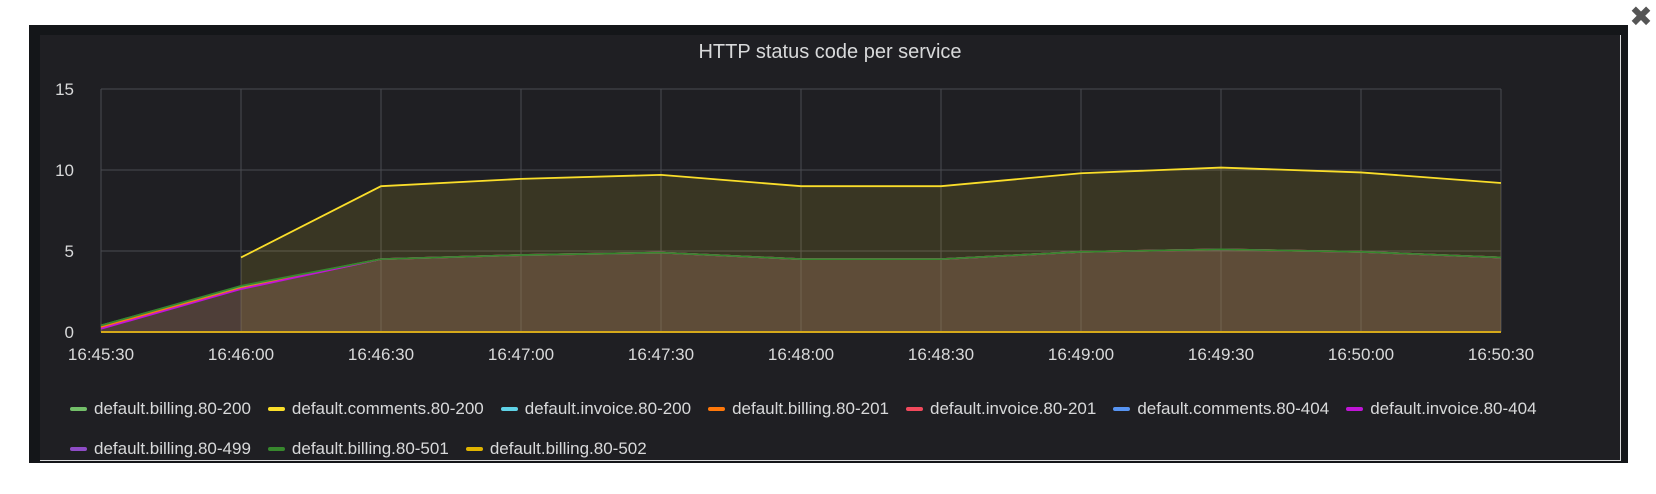 This screenshot has height=494, width=1656. What do you see at coordinates (172, 448) in the screenshot?
I see `legend-label: default.billing.80-499` at bounding box center [172, 448].